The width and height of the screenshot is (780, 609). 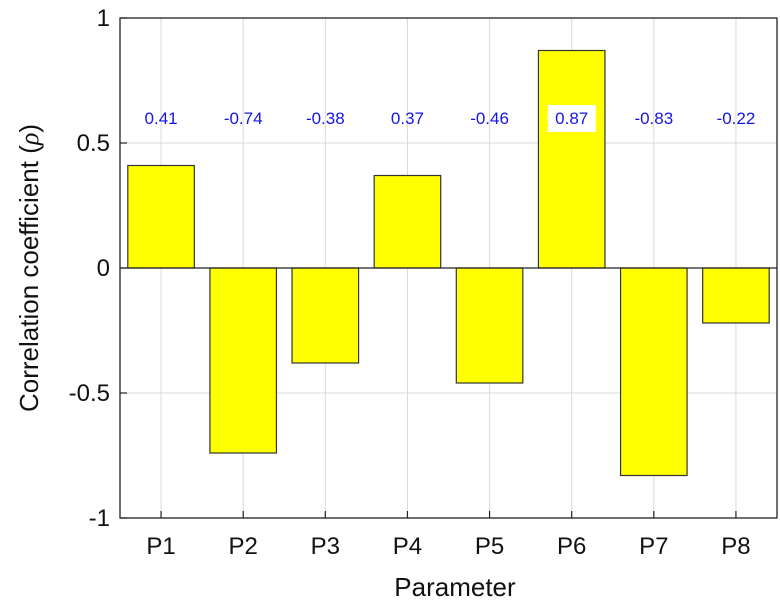 What do you see at coordinates (243, 118) in the screenshot?
I see `data-label-p2: -0.74` at bounding box center [243, 118].